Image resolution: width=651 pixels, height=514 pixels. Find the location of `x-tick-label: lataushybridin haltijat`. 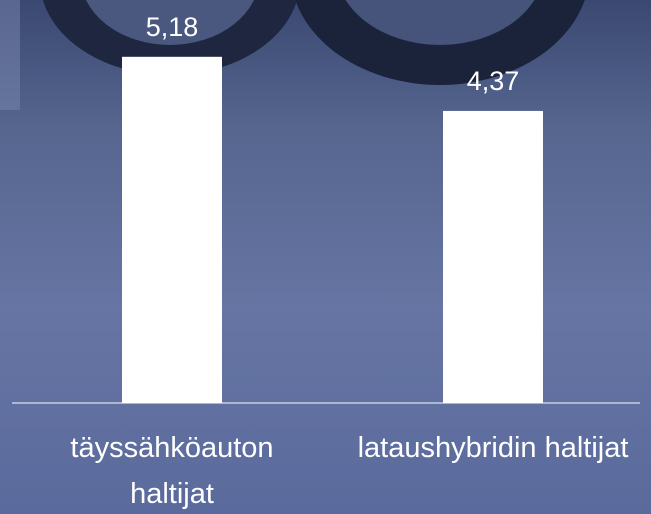

x-tick-label: lataushybridin haltijat is located at coordinates (493, 448).